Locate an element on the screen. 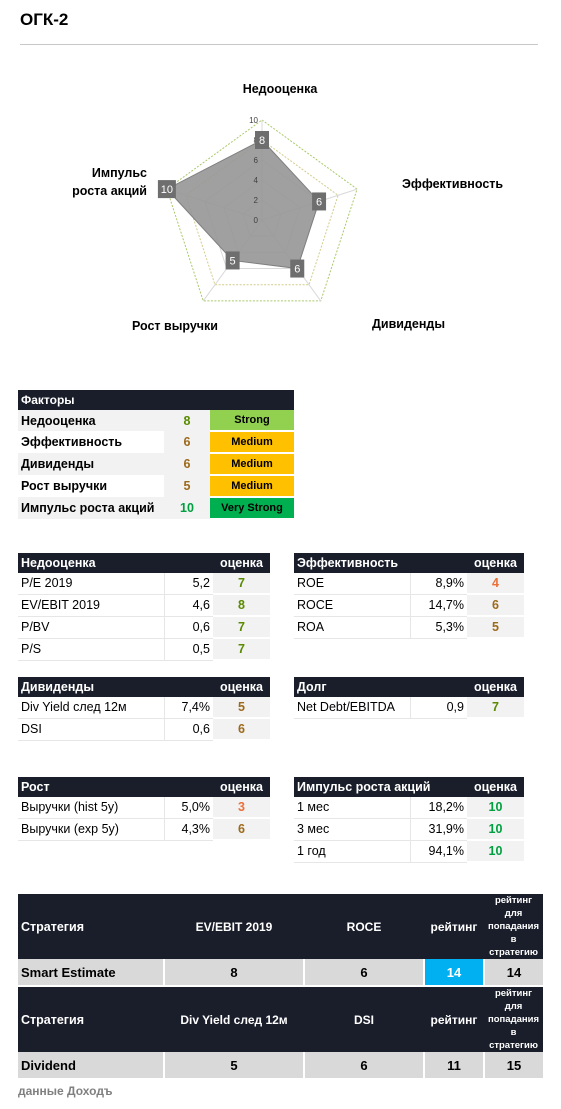 Image resolution: width=561 pixels, height=1109 pixels. svg-text: 10 is located at coordinates (167, 190).